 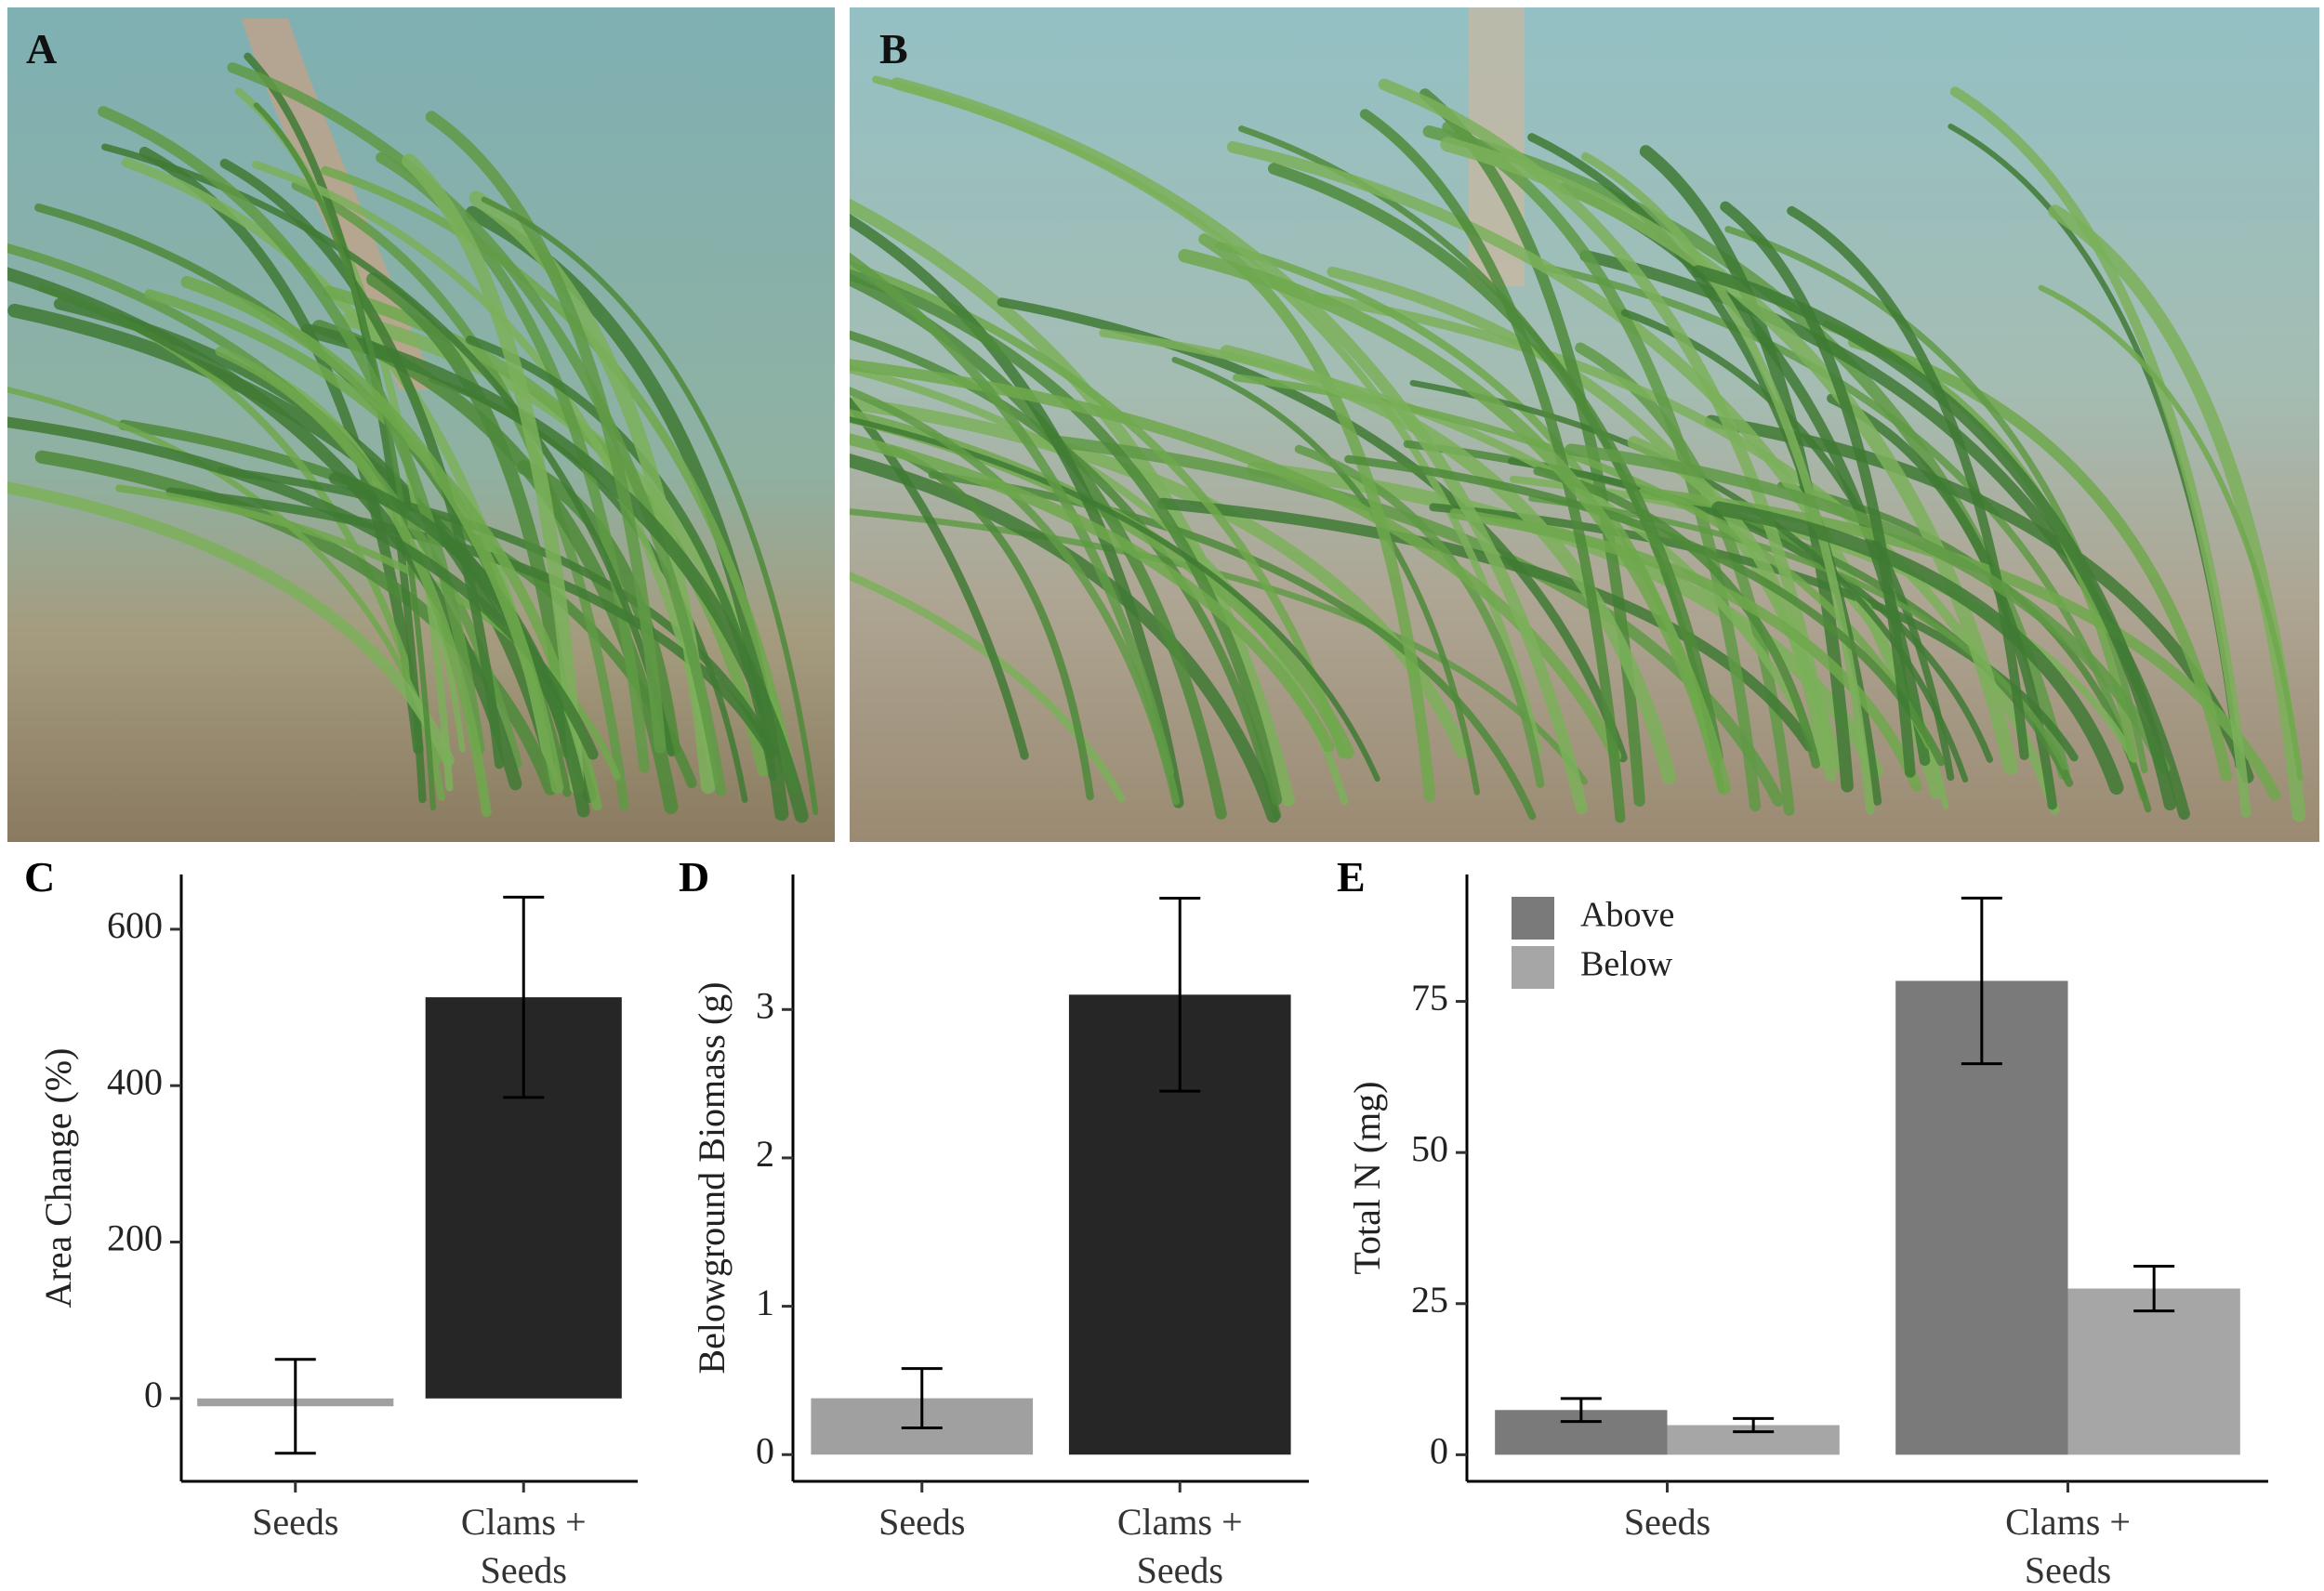 I want to click on y-tick-label: 1, so click(x=765, y=1302).